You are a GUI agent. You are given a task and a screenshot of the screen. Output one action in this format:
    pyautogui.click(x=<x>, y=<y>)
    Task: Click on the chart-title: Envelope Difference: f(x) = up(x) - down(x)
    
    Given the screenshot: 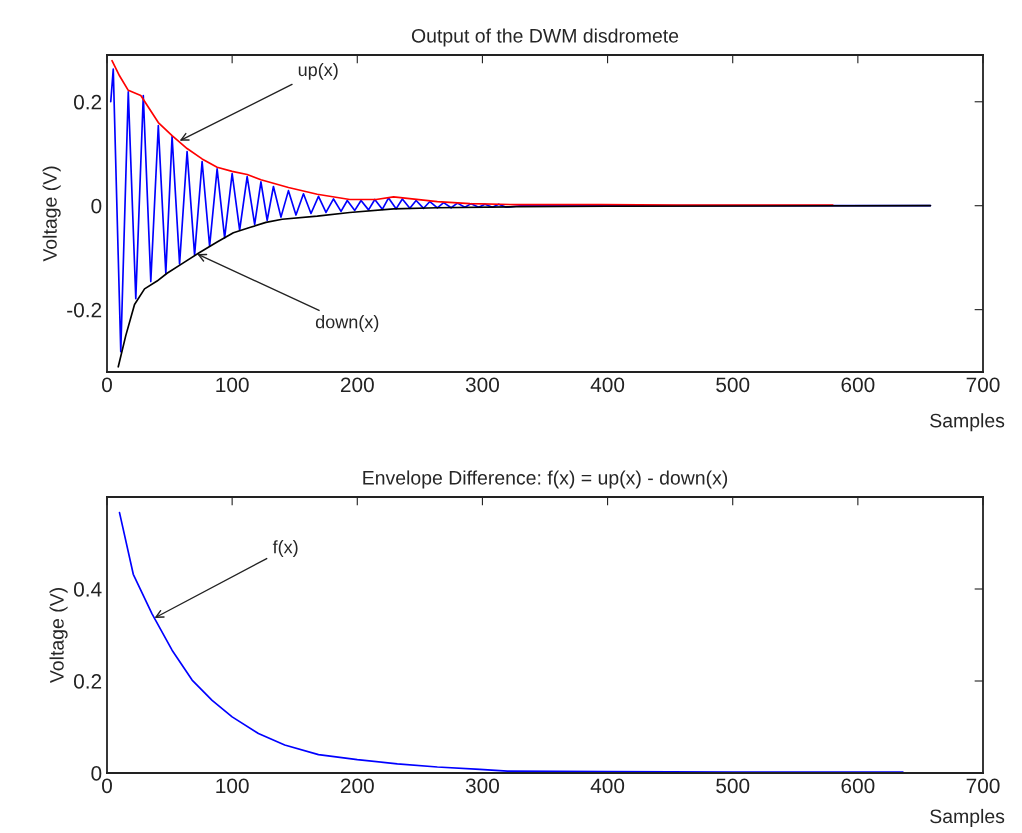 What is the action you would take?
    pyautogui.click(x=545, y=479)
    